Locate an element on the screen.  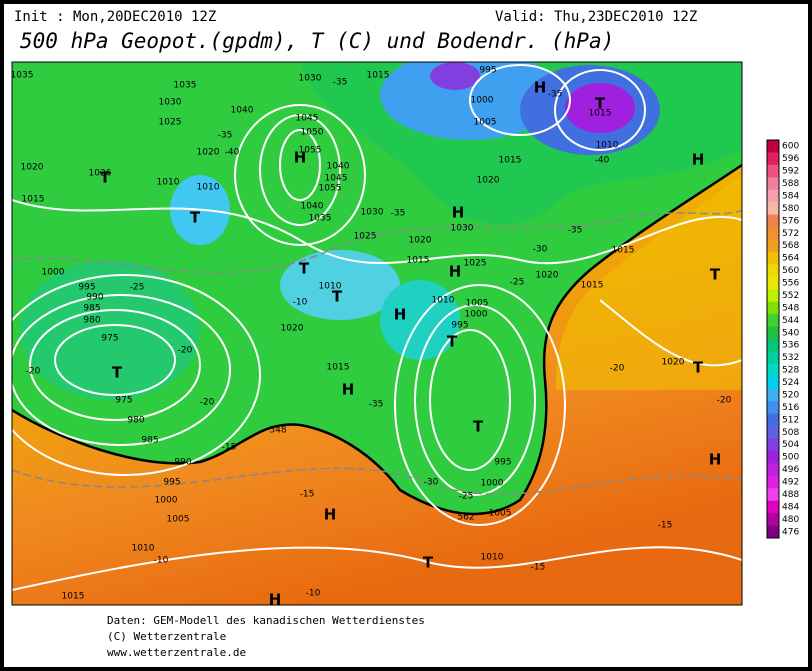
colorbar-label: 504 is located at coordinates (790, 445).